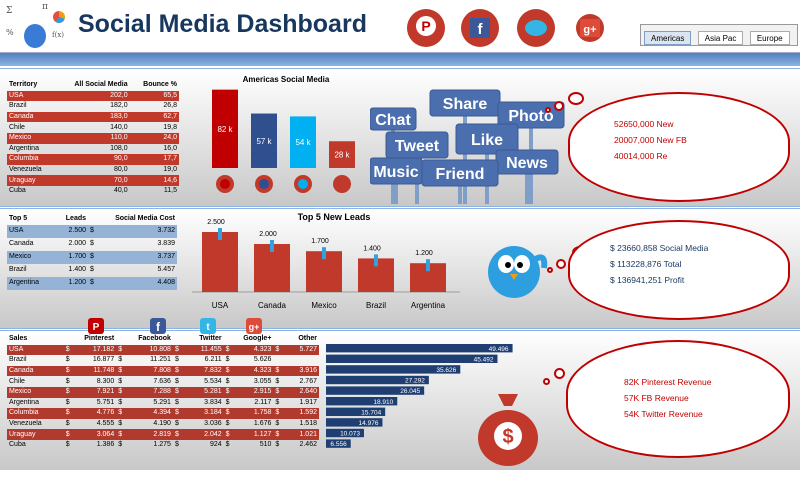 This screenshot has width=800, height=480. Describe the element at coordinates (163, 350) in the screenshot. I see `table-row: USA $17.182 $10.808 $11.455 $4.323 $5.727` at that location.